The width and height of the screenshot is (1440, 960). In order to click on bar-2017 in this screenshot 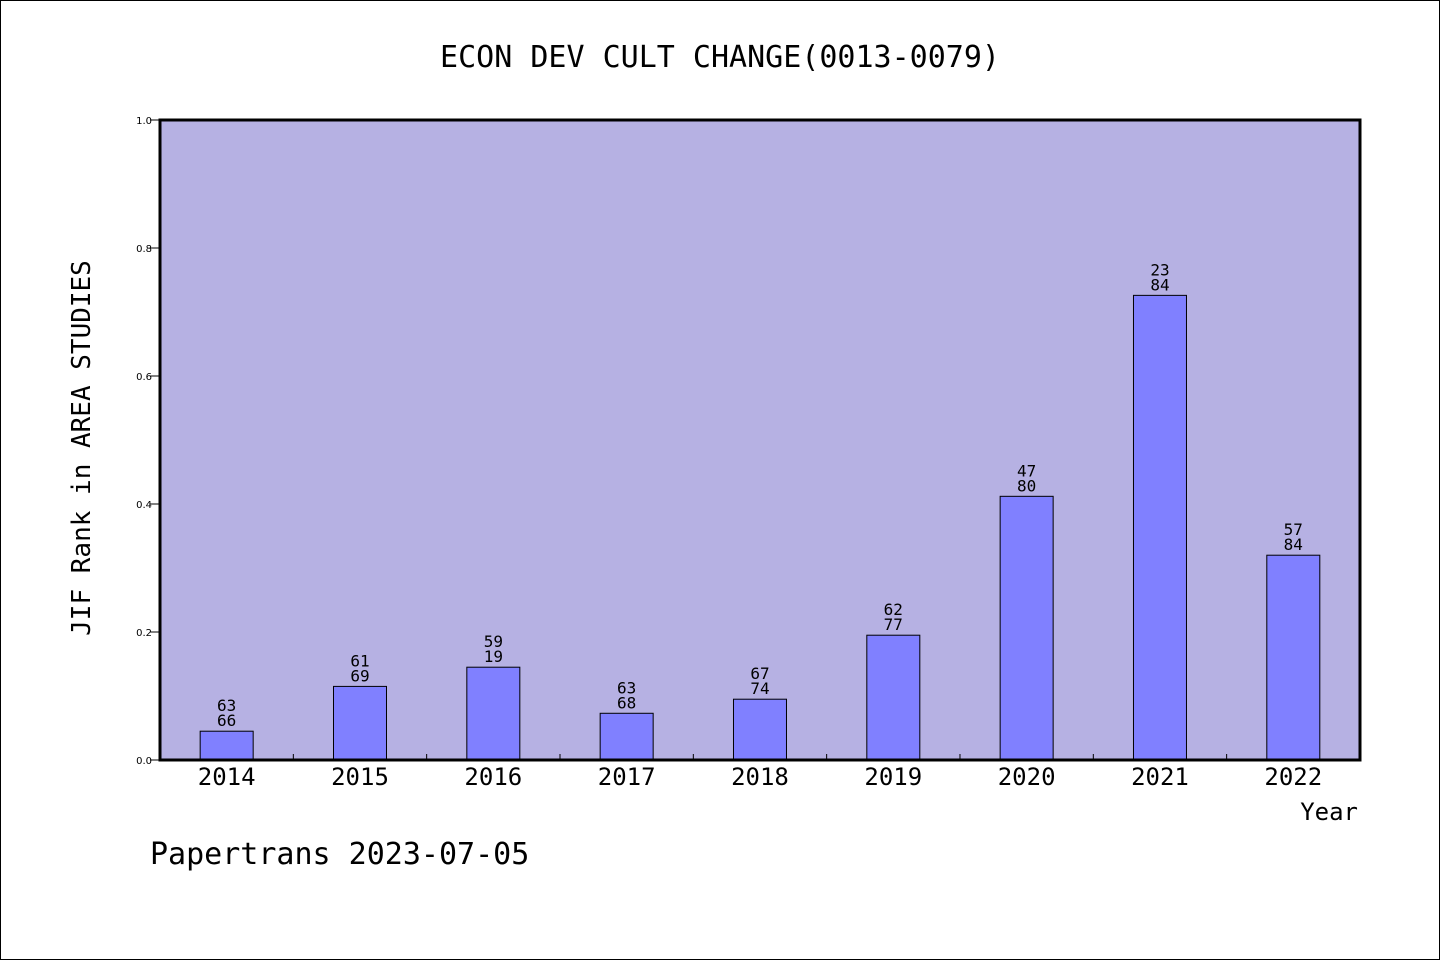, I will do `click(626, 736)`.